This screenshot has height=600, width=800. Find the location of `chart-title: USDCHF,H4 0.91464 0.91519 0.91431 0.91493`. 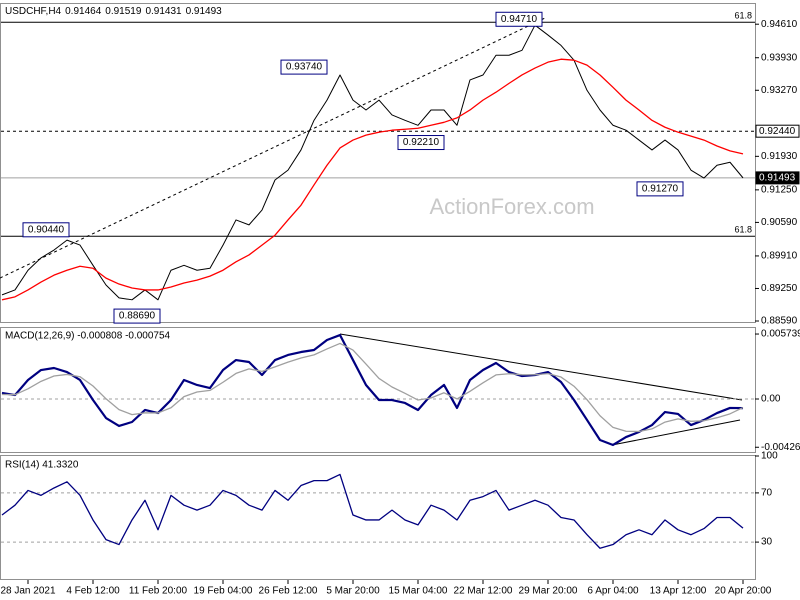

chart-title: USDCHF,H4 0.91464 0.91519 0.91431 0.91493 is located at coordinates (113, 11).